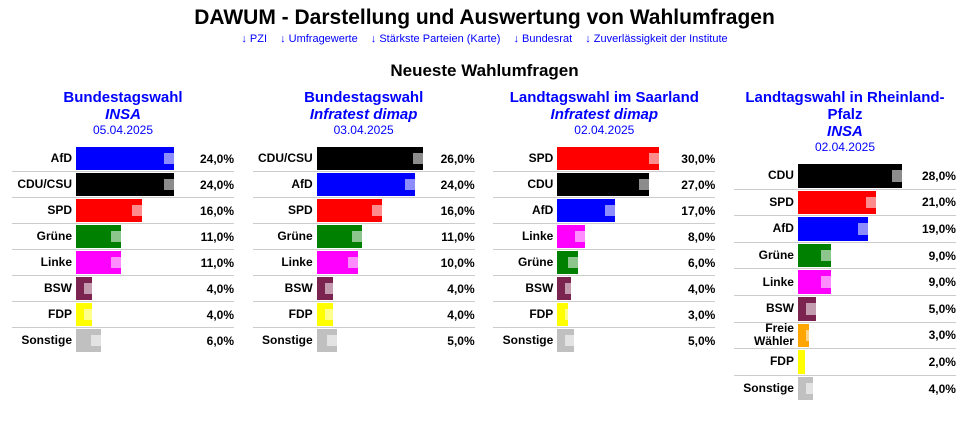  What do you see at coordinates (844, 203) in the screenshot?
I see `party-row: SPD 21,0%` at bounding box center [844, 203].